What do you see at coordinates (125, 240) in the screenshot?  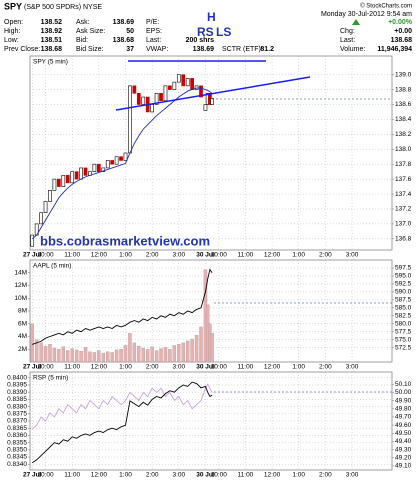 I see `annotation: bbs.cobrasmarketview.com` at bounding box center [125, 240].